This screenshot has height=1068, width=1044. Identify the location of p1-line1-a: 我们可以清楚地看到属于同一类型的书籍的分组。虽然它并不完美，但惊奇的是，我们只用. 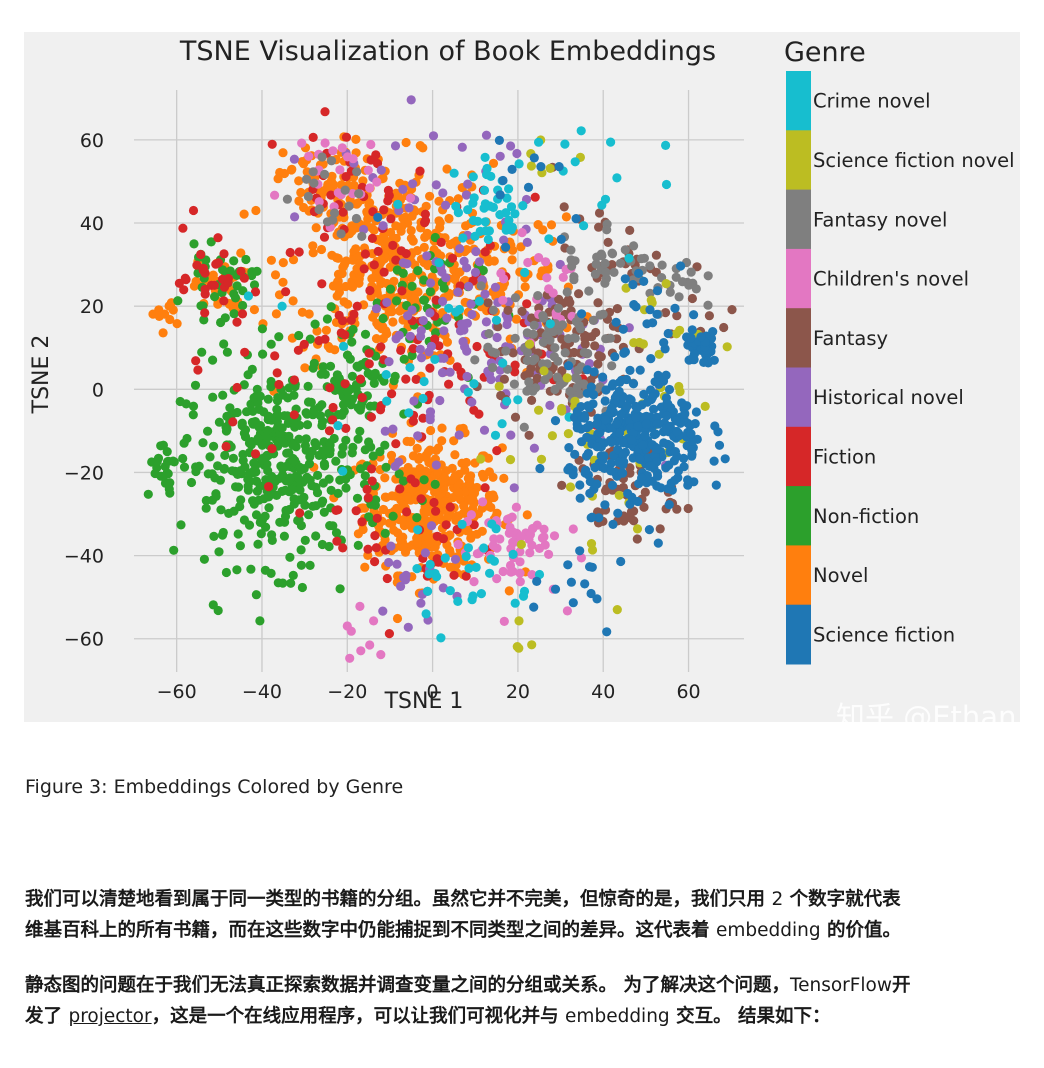
(398, 899).